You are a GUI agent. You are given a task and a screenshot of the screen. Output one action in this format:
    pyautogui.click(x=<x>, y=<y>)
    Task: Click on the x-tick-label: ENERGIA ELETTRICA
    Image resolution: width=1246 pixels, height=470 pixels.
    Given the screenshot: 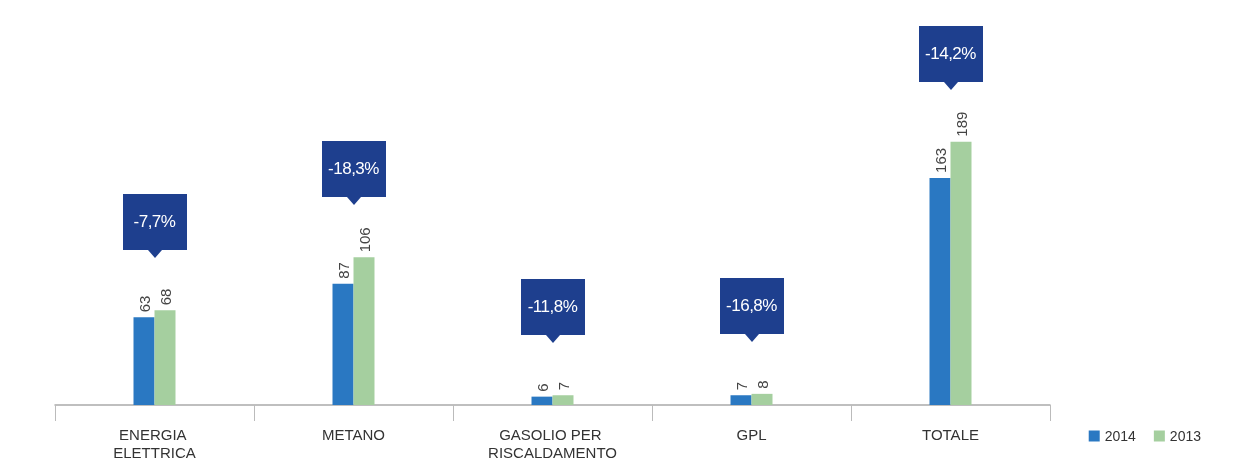 What is the action you would take?
    pyautogui.click(x=154, y=443)
    